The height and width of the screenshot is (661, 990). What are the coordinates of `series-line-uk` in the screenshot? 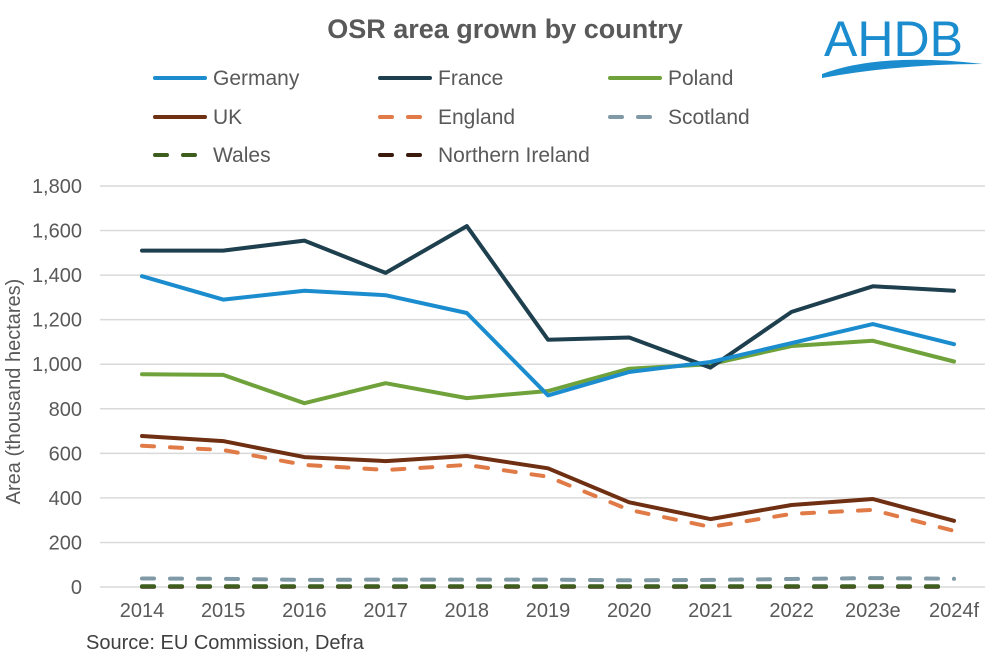 It's located at (548, 478).